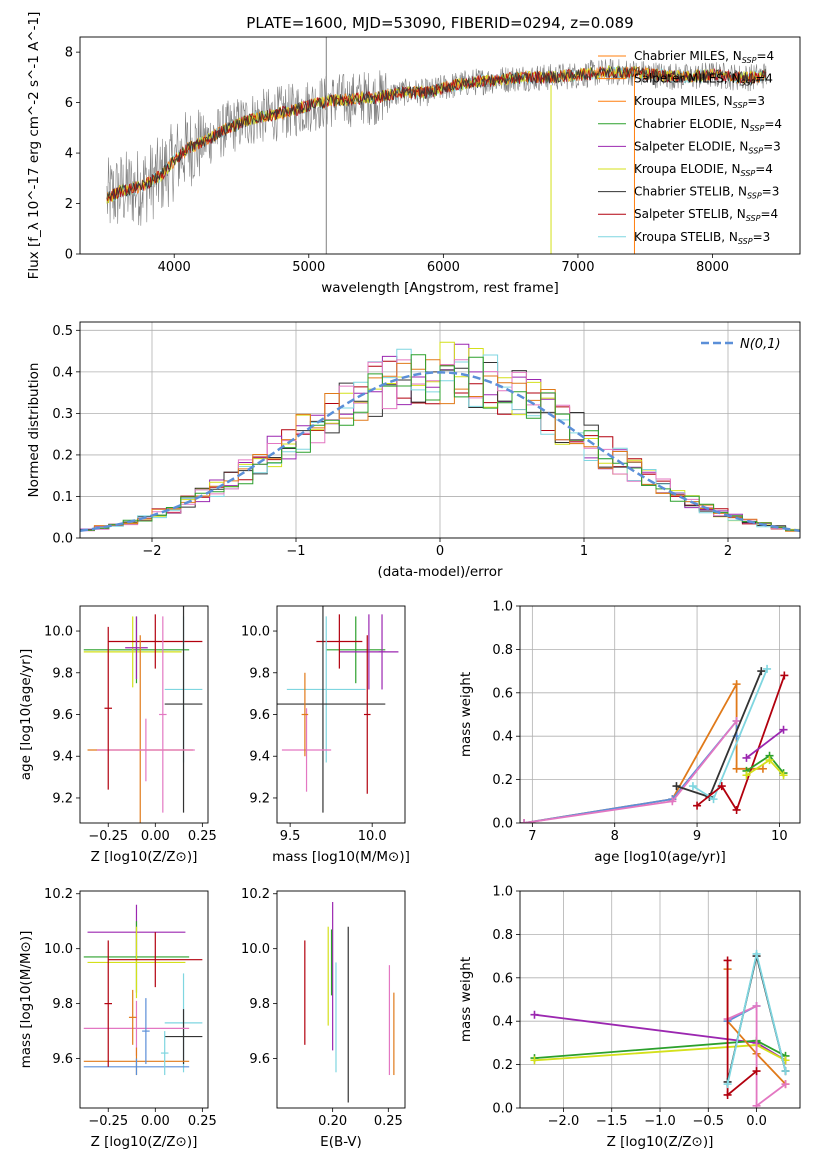 The image size is (819, 1170). Describe the element at coordinates (704, 57) in the screenshot. I see `legend-entry: Chabrier MILES, NSSP=4` at that location.